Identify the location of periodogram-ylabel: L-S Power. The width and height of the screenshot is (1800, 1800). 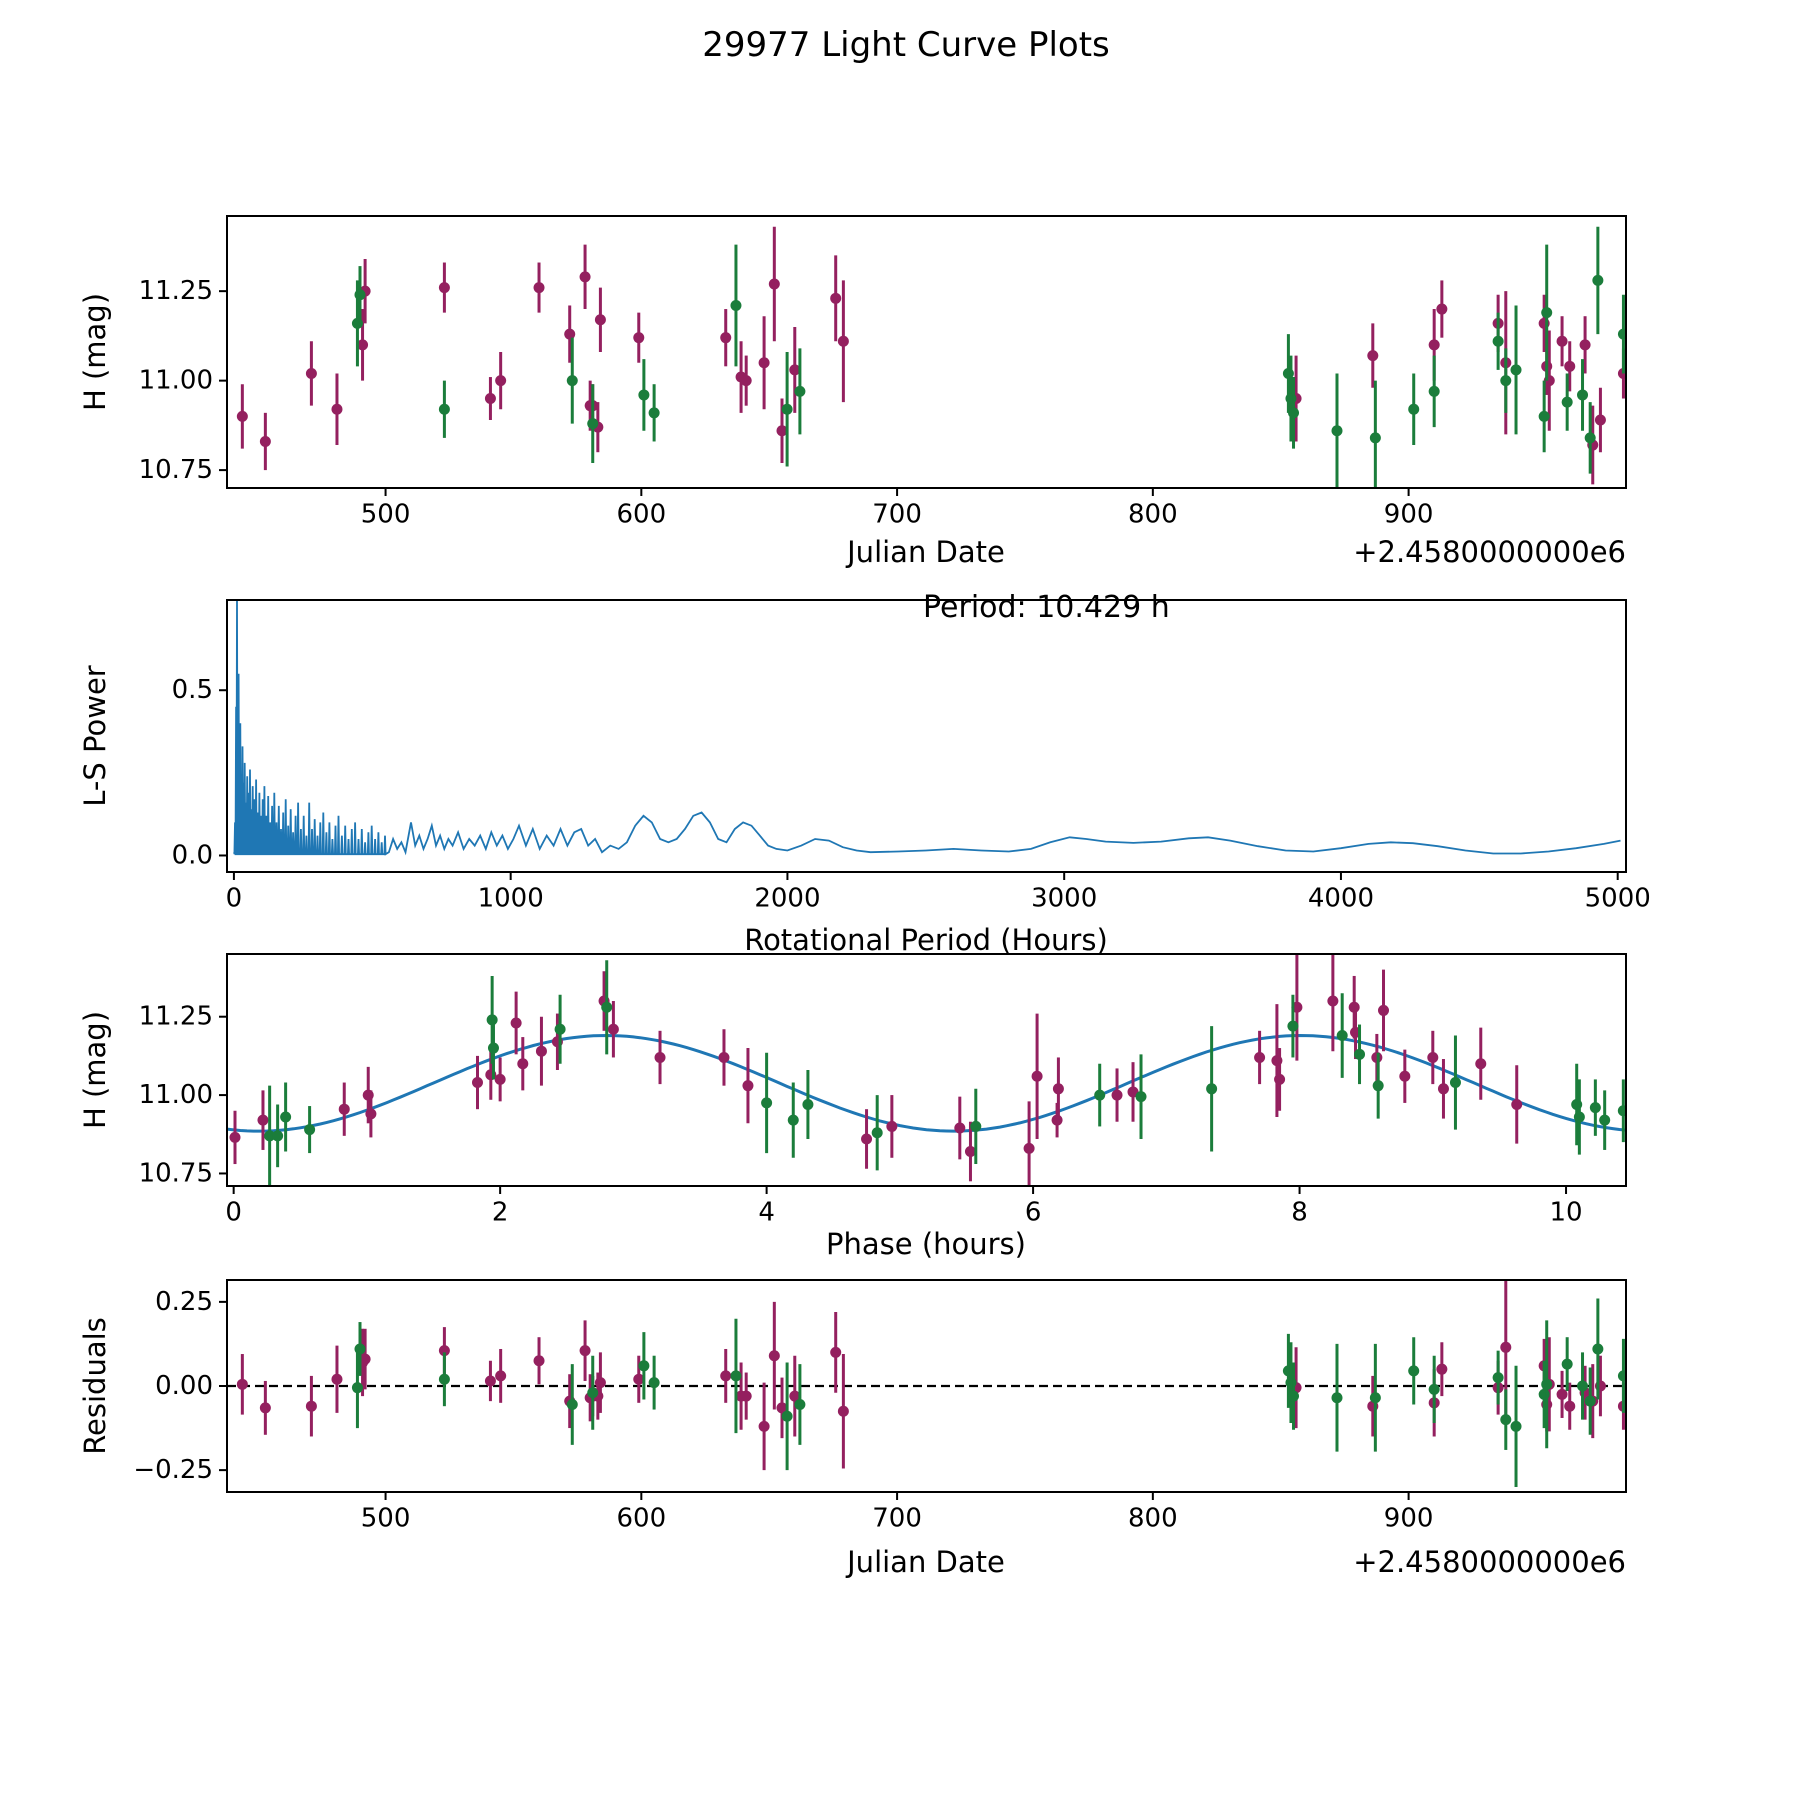
(95, 736).